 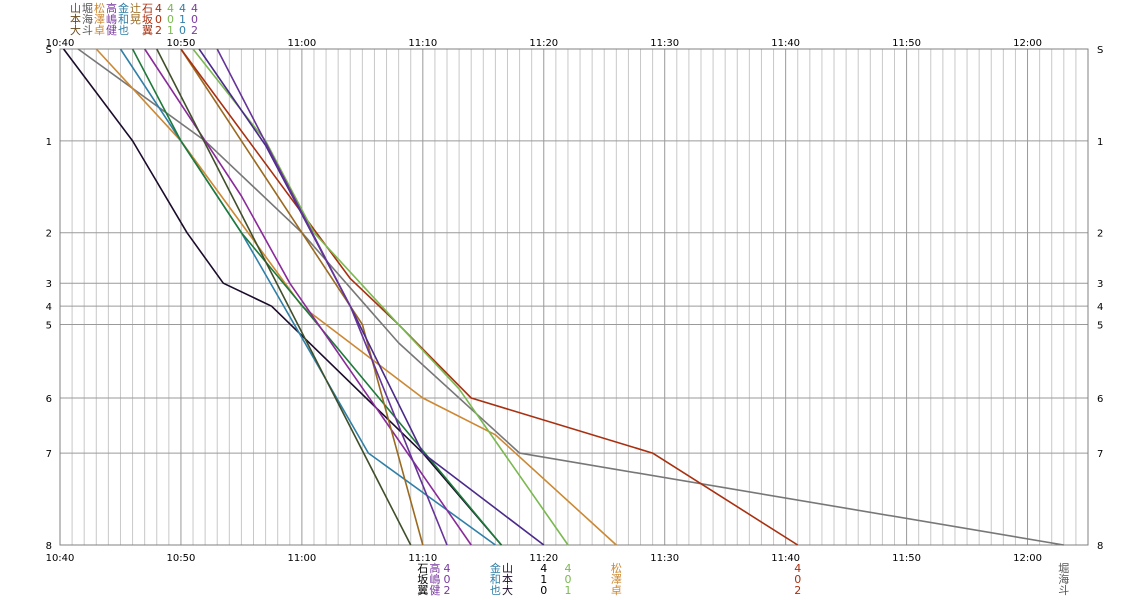 What do you see at coordinates (301, 43) in the screenshot?
I see `x-tick-label-top: 11:00` at bounding box center [301, 43].